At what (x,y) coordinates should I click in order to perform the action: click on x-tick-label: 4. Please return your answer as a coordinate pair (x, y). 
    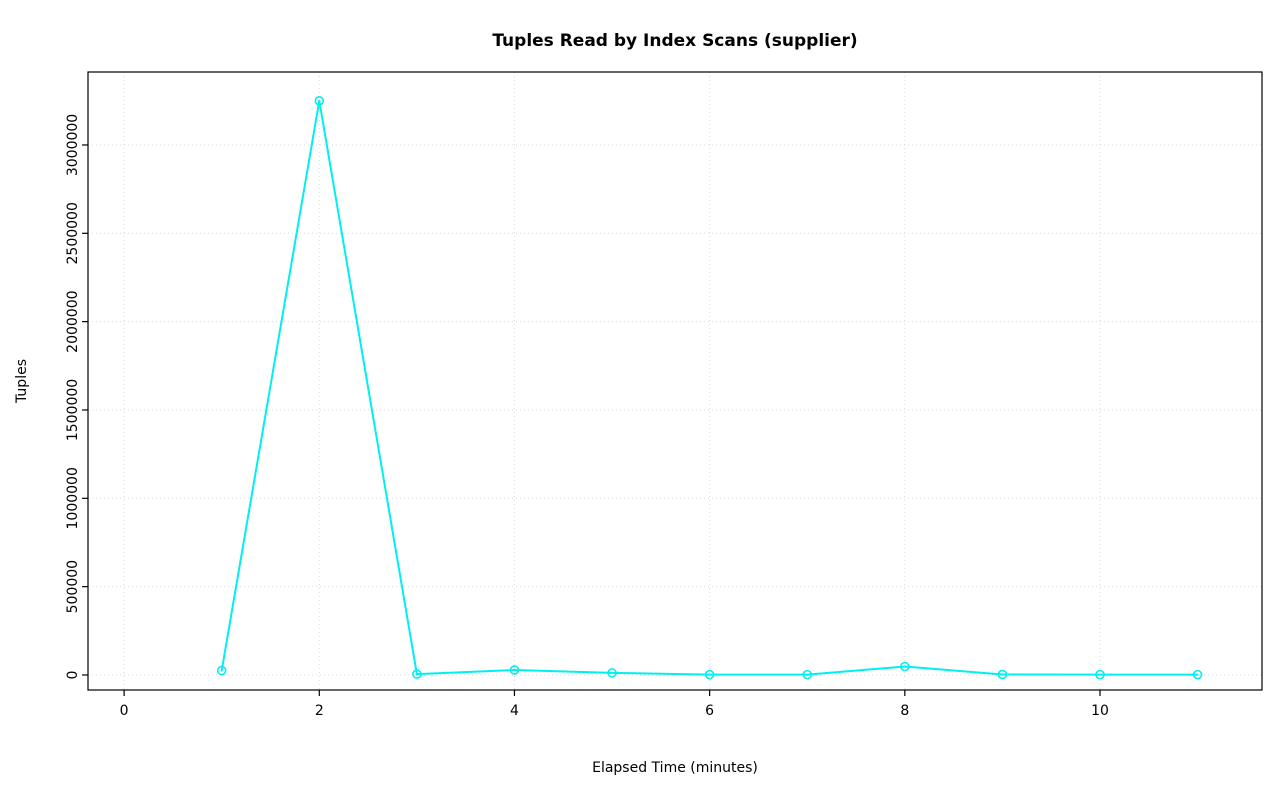
    Looking at the image, I should click on (514, 711).